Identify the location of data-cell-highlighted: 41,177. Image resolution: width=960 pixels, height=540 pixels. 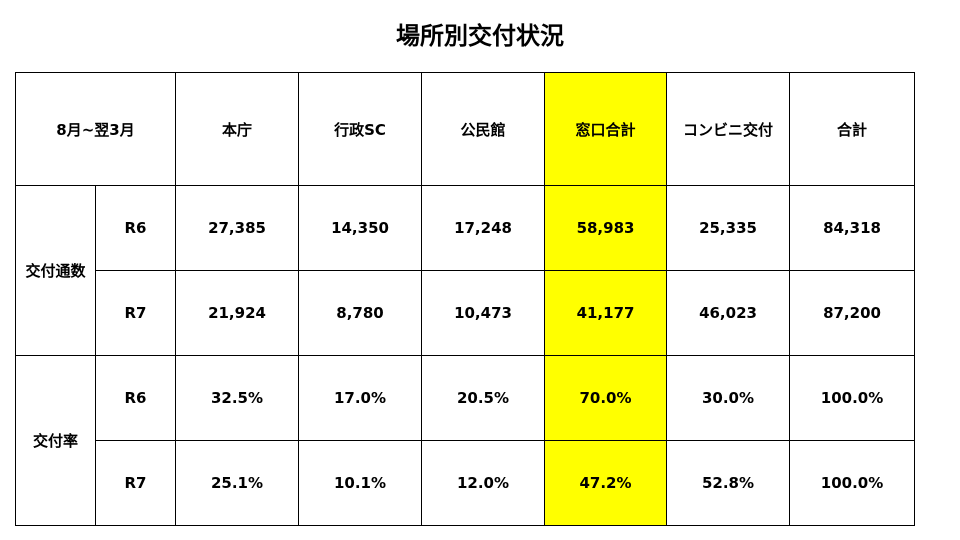
(606, 313).